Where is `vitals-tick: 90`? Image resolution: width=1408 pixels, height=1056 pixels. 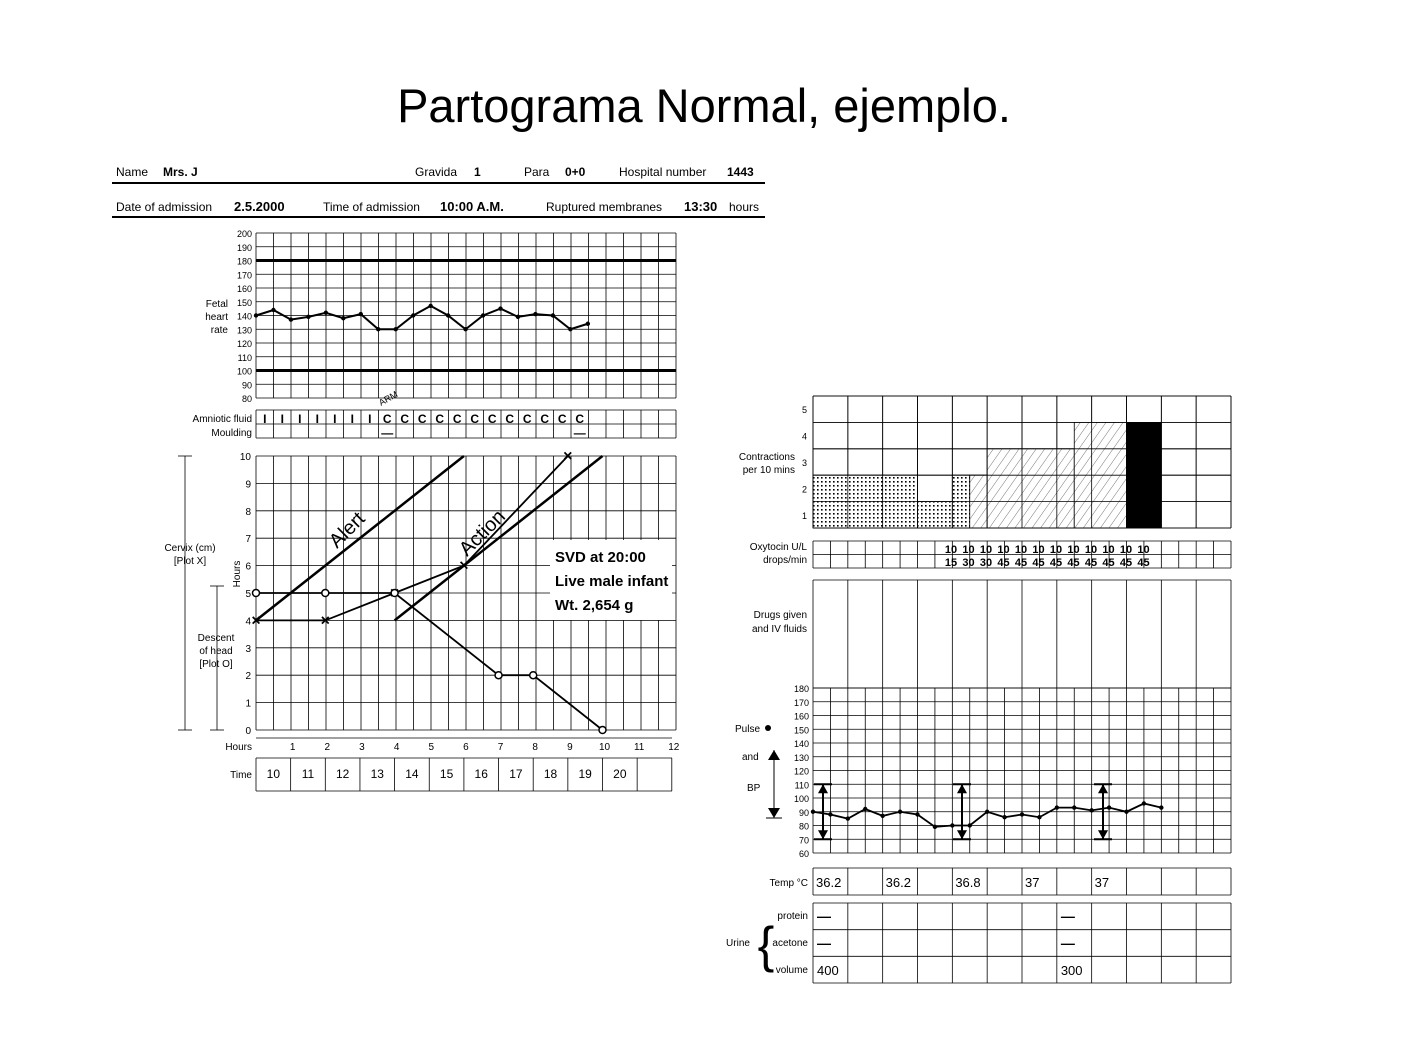
vitals-tick: 90 is located at coordinates (804, 813).